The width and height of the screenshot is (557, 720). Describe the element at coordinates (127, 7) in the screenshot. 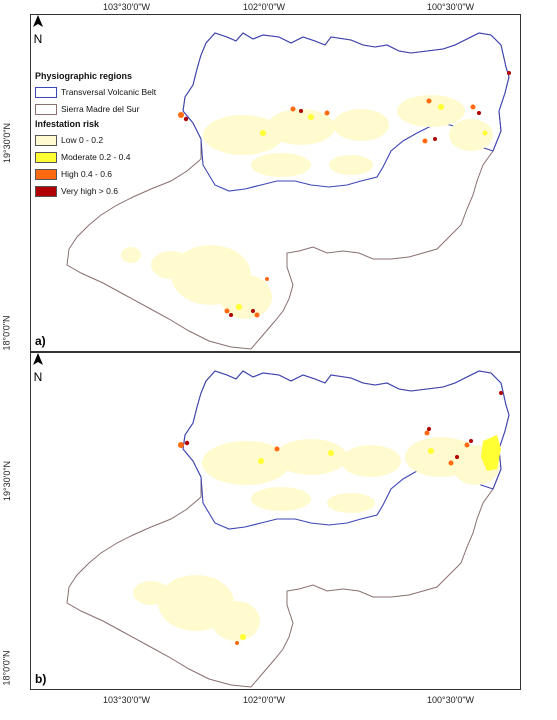

I see `lon-tick-top-1: 103°30'0"W` at that location.